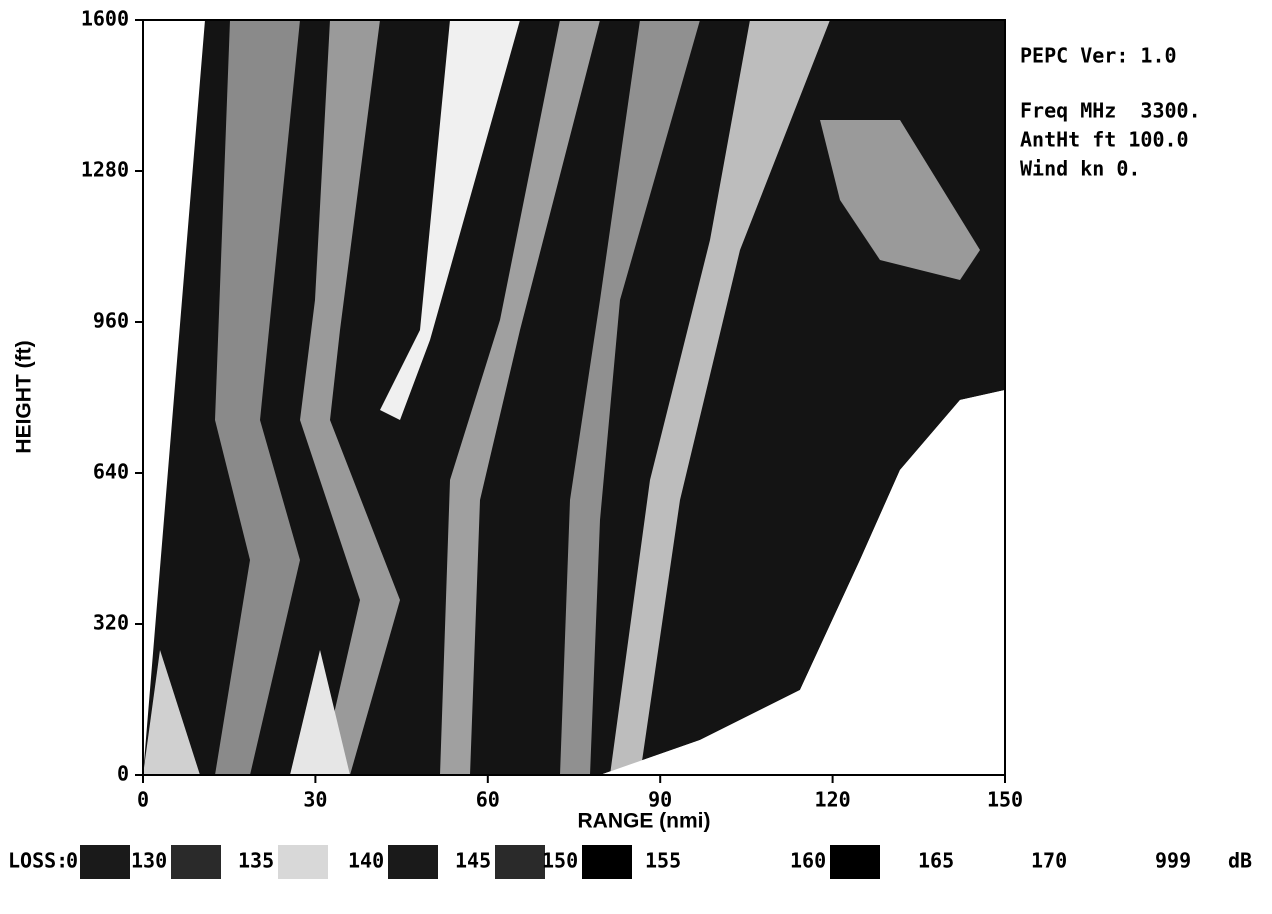  I want to click on y-tick-label: 640, so click(111, 472).